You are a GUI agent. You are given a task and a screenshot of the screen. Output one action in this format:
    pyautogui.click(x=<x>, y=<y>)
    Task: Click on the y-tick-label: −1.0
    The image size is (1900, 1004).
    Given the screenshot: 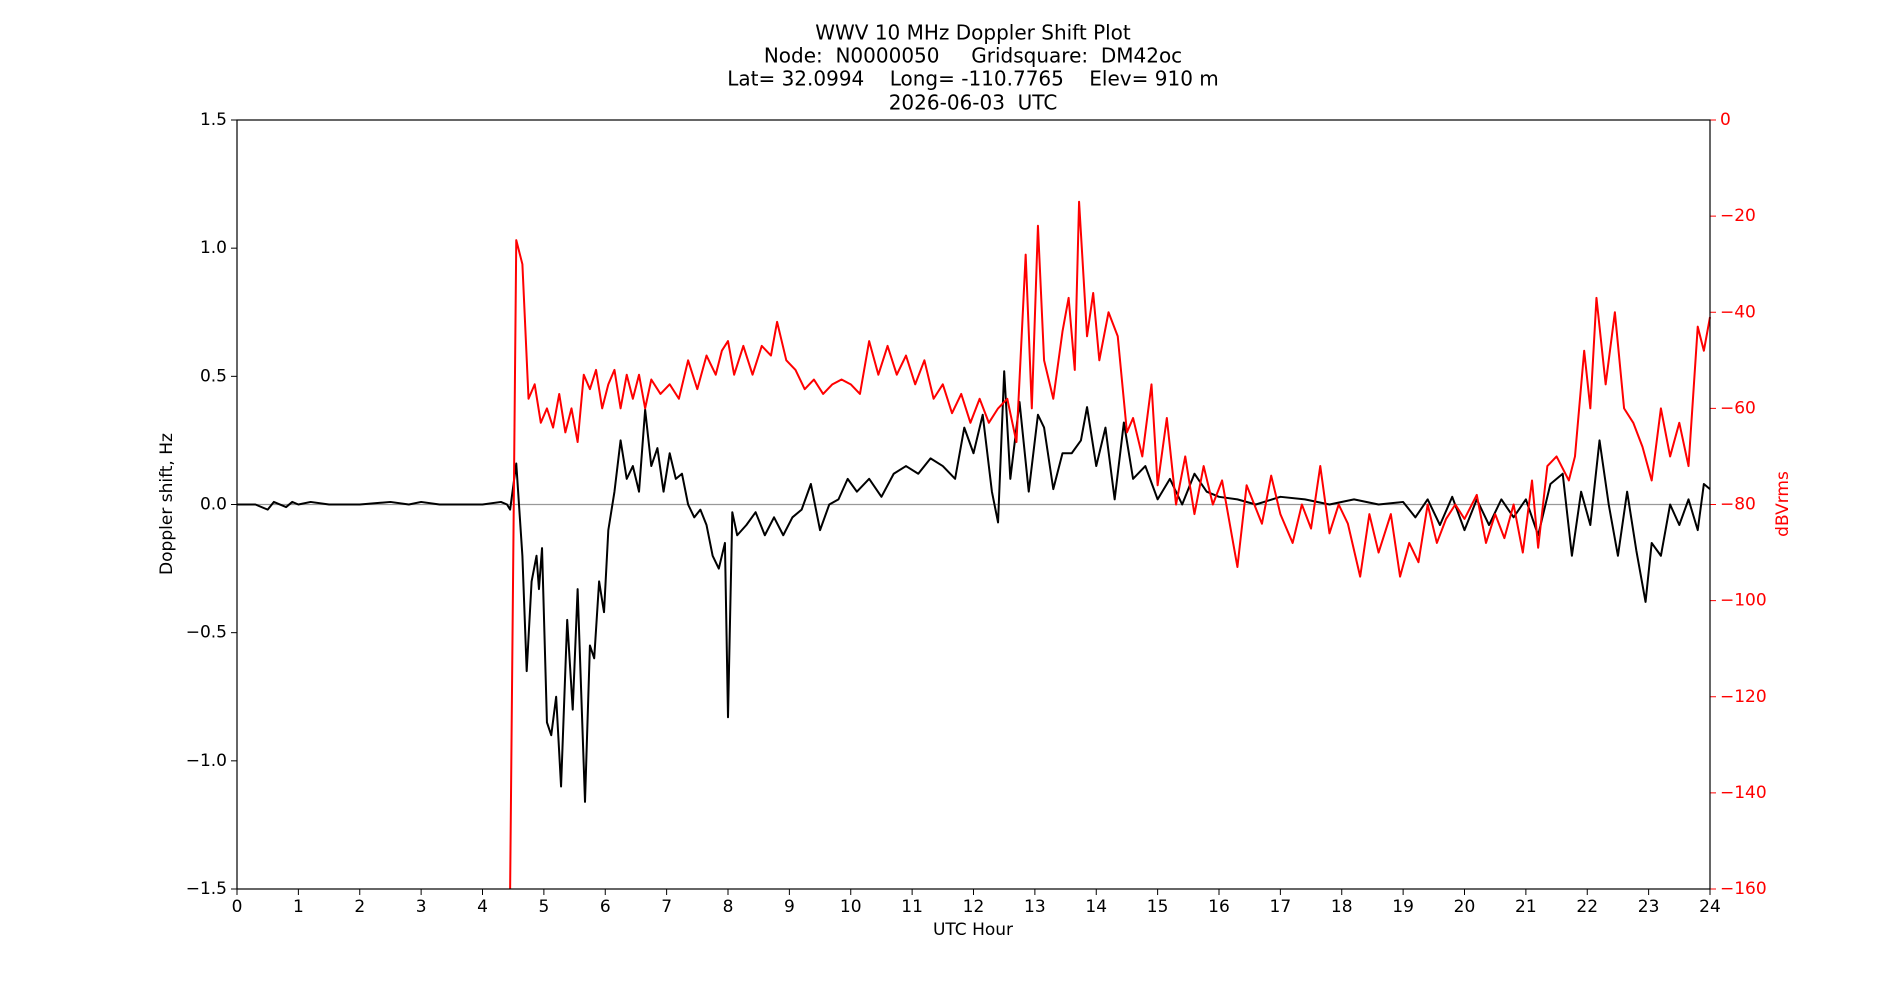 What is the action you would take?
    pyautogui.click(x=206, y=761)
    